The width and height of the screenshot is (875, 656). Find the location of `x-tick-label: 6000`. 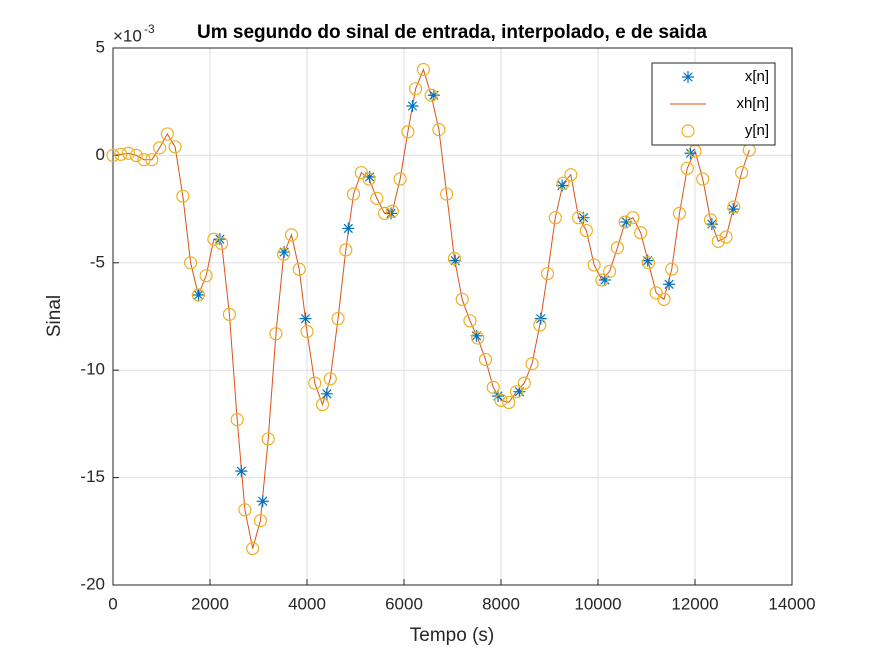

x-tick-label: 6000 is located at coordinates (404, 603).